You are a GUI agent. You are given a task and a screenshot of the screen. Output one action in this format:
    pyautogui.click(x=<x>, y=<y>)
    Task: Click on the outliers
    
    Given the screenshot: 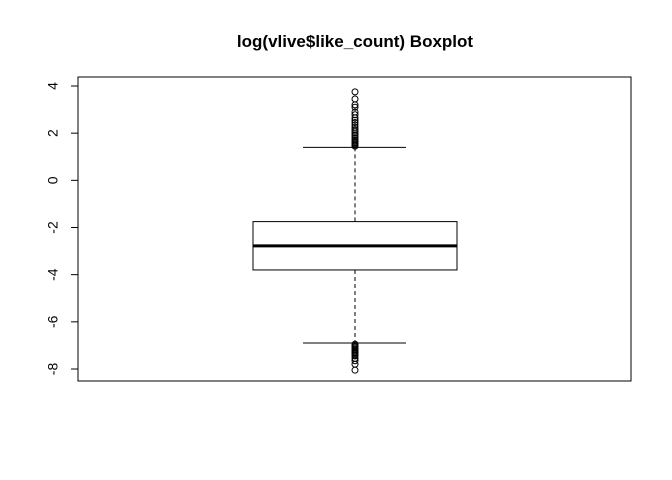 What is the action you would take?
    pyautogui.click(x=355, y=231)
    